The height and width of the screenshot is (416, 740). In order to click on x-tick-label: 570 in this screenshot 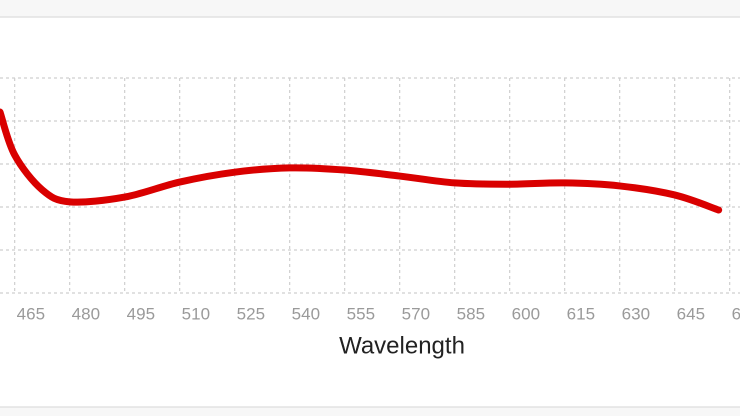, I will do `click(416, 313)`.